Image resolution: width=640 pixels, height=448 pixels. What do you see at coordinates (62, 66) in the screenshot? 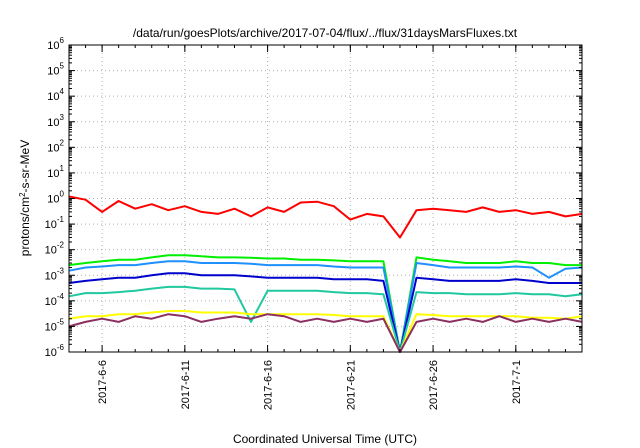
I see `y-tick-exp: 5` at bounding box center [62, 66].